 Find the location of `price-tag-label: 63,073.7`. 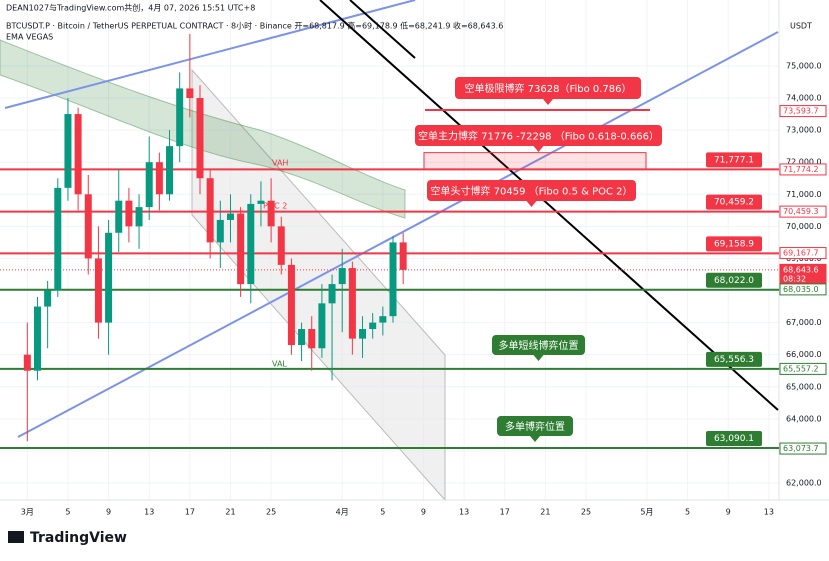

price-tag-label: 63,073.7 is located at coordinates (801, 448).